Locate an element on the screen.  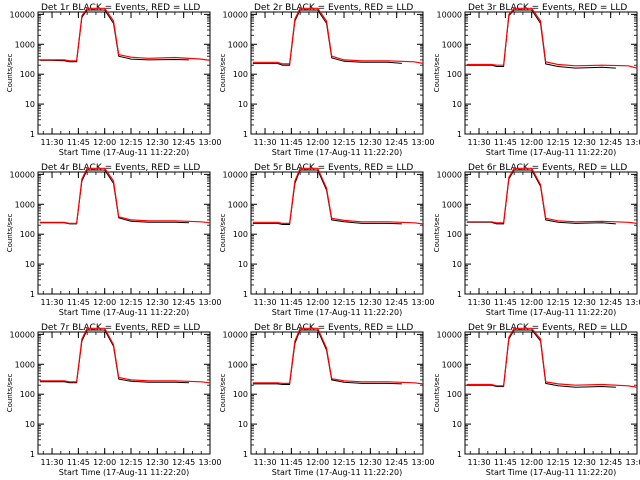
chart-title: Det 6r BLACK = Events, RED = LLD is located at coordinates (547, 168).